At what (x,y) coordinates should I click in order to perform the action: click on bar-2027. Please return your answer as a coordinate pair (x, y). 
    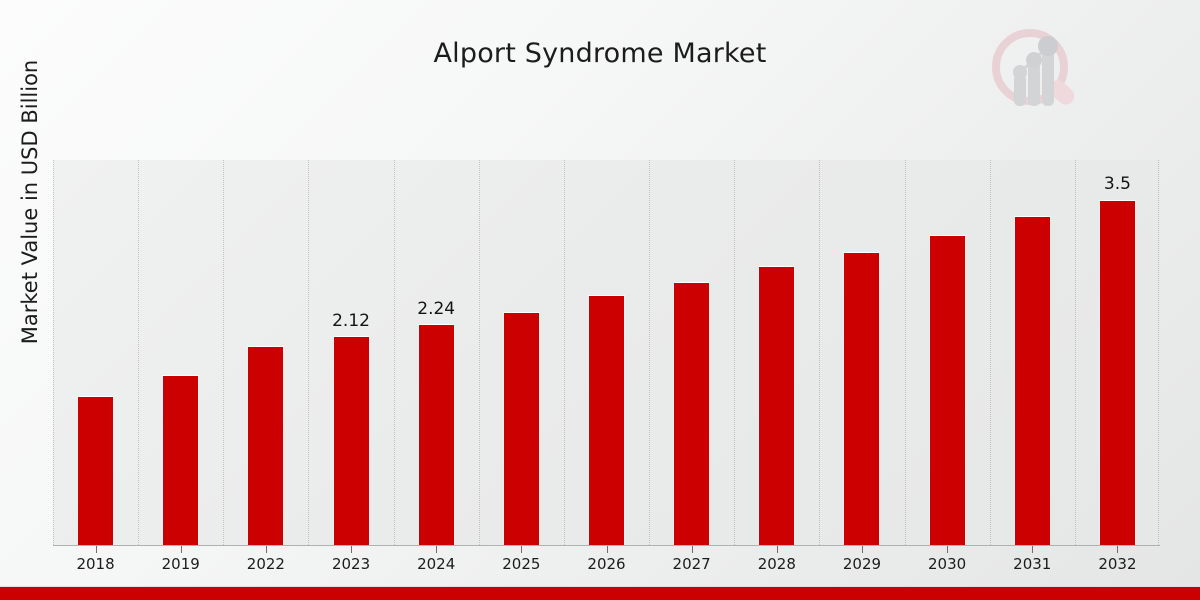
    Looking at the image, I should click on (692, 413).